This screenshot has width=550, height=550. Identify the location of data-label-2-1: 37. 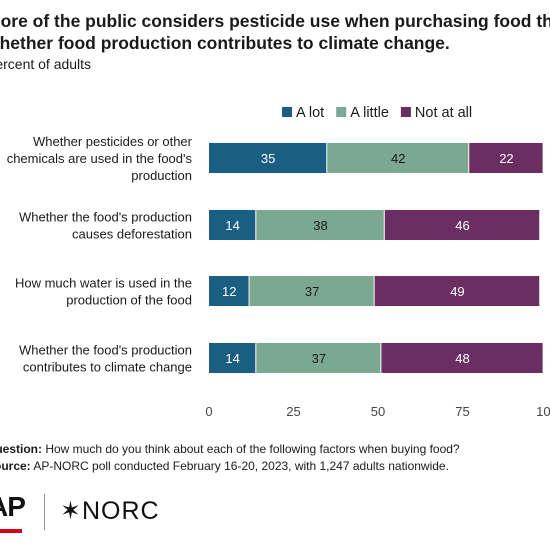
(312, 291).